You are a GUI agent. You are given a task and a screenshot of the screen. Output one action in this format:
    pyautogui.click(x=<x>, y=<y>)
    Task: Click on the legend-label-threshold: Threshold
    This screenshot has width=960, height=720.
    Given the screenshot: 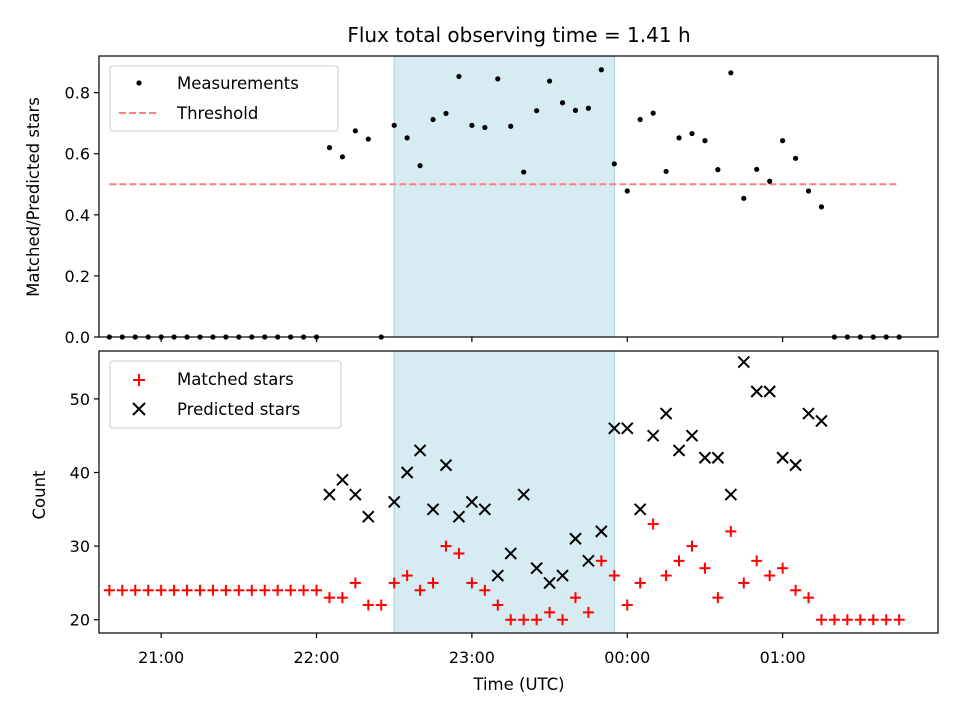 What is the action you would take?
    pyautogui.click(x=217, y=113)
    